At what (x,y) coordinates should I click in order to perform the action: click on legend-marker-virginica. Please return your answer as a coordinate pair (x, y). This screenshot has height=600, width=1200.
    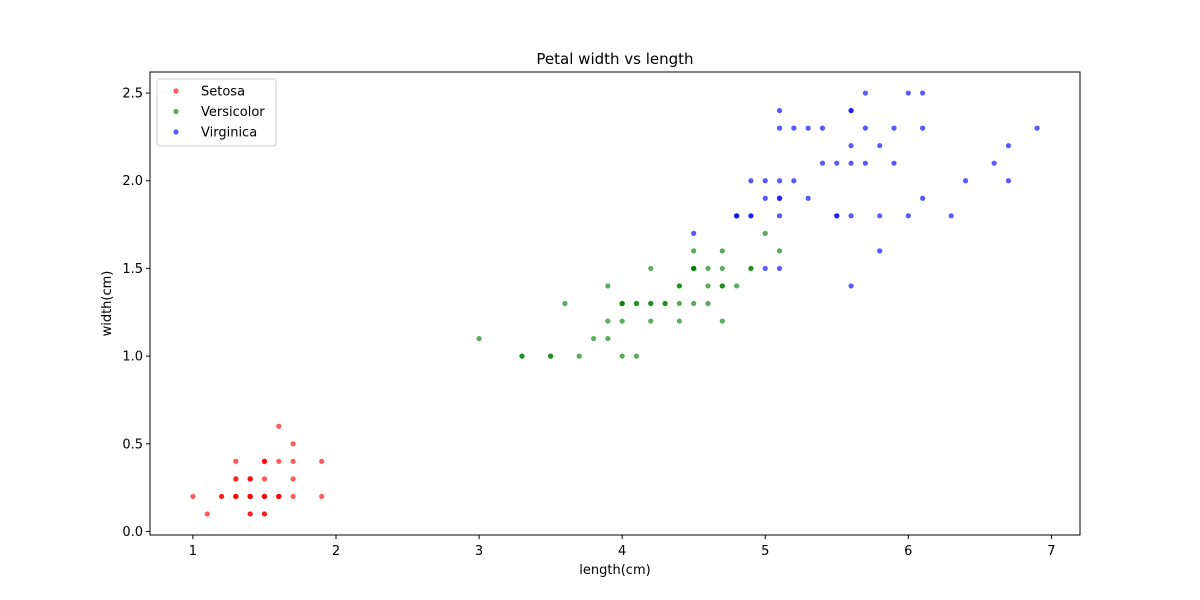
    Looking at the image, I should click on (176, 132).